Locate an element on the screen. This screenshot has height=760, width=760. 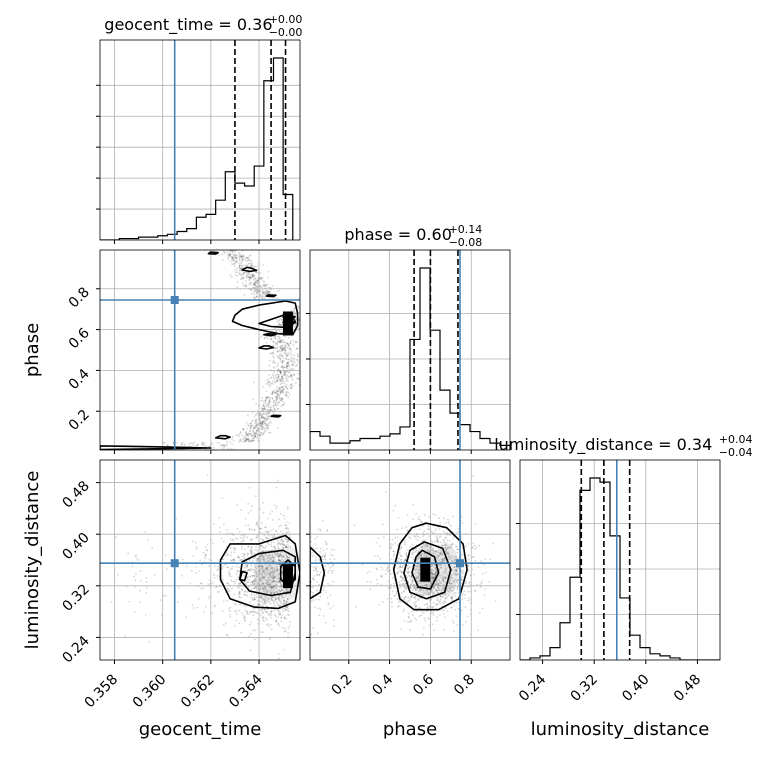
contour-line is located at coordinates (425, 569).